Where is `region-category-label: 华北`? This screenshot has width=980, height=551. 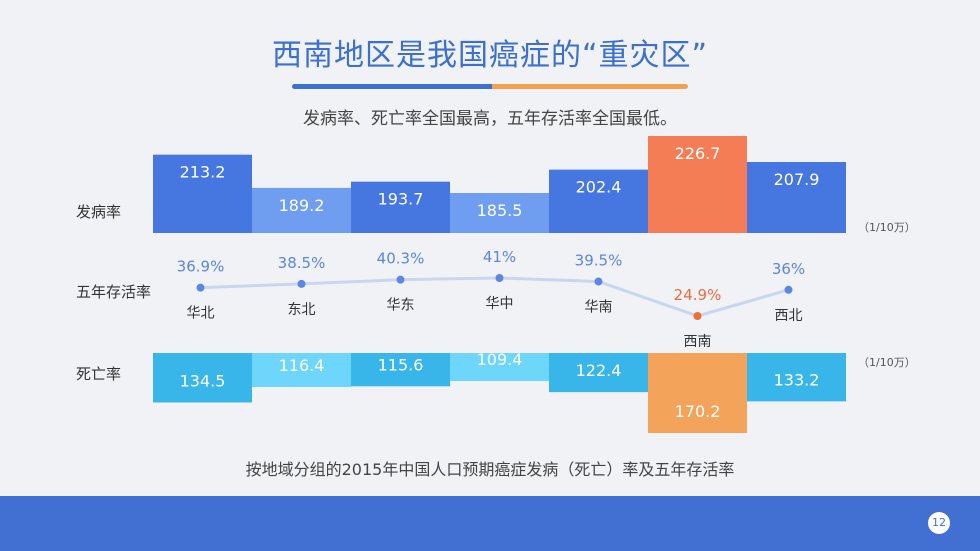
region-category-label: 华北 is located at coordinates (201, 314).